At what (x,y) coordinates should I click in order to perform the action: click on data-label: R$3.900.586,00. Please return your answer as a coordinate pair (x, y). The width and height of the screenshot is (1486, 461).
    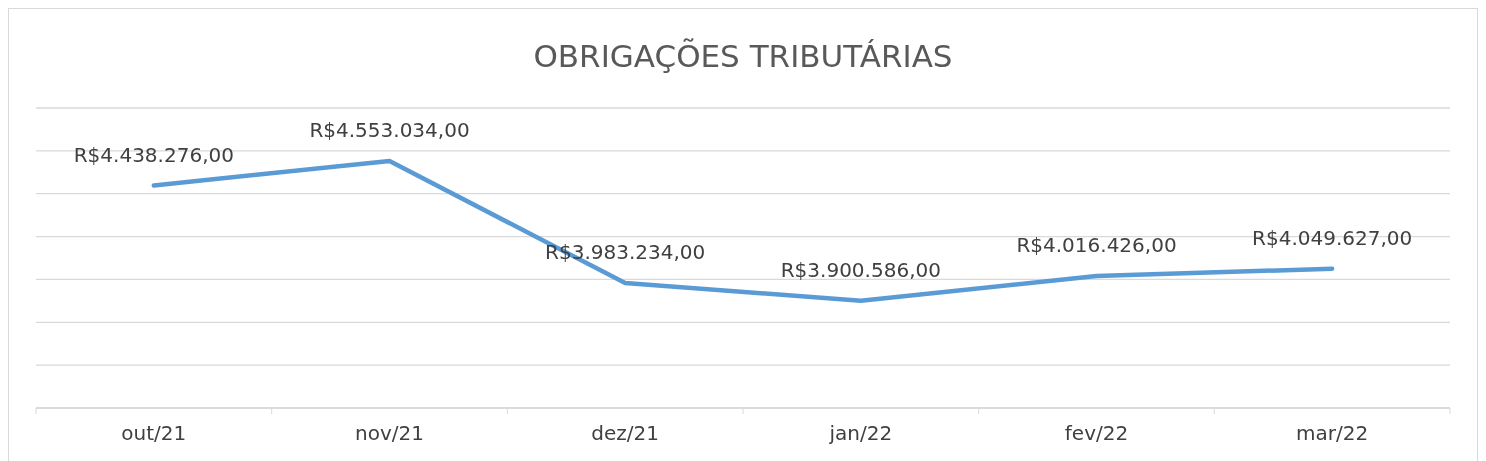
    Looking at the image, I should click on (860, 269).